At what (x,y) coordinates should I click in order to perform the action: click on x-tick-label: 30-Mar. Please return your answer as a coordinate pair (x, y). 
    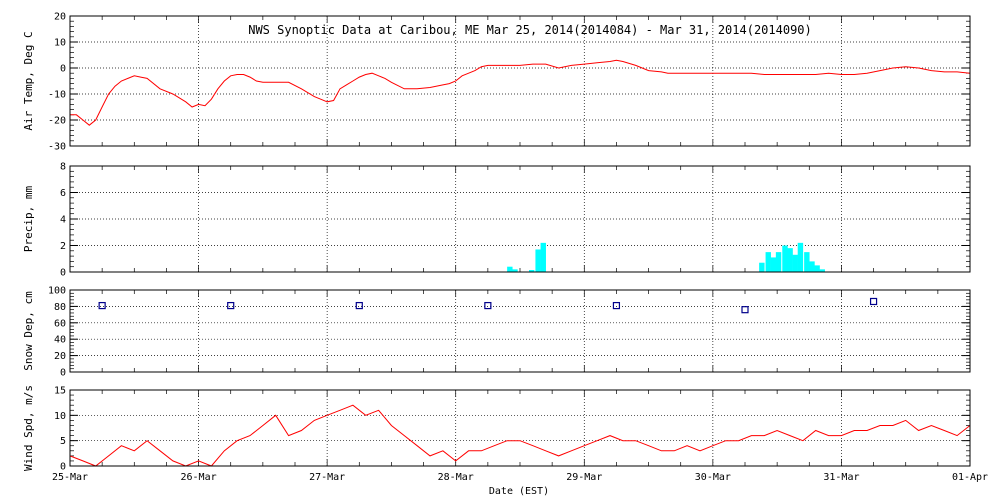
    Looking at the image, I should click on (713, 477).